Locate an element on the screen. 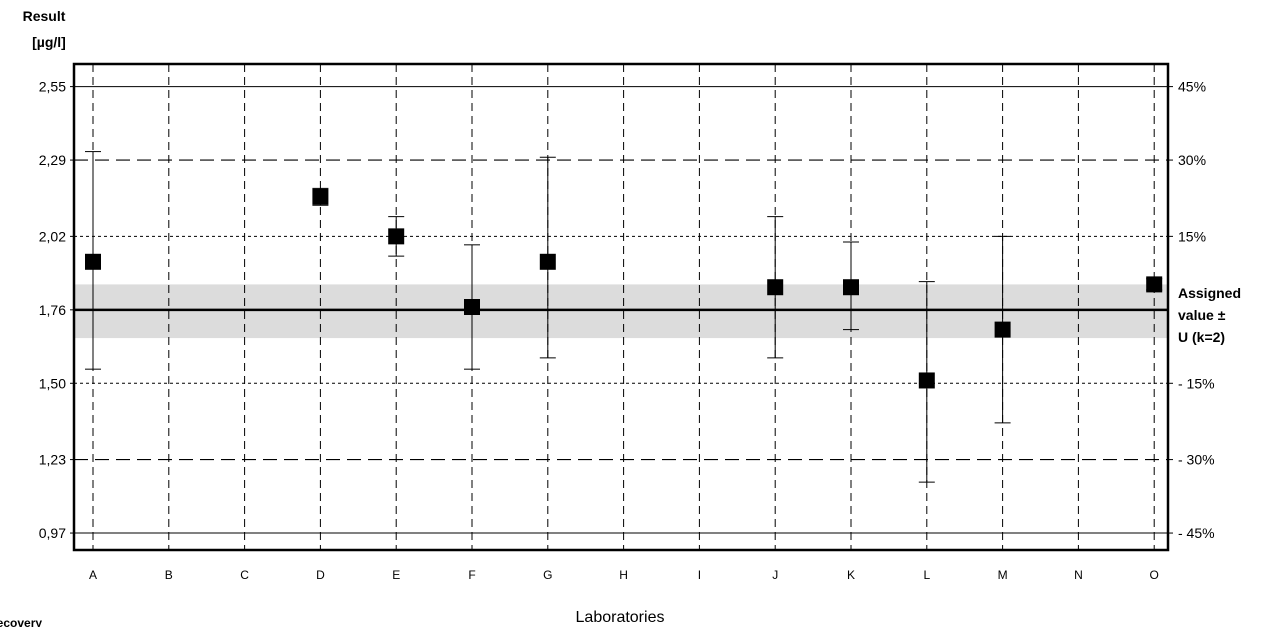 The image size is (1283, 627). x-tick-label: C is located at coordinates (244, 575).